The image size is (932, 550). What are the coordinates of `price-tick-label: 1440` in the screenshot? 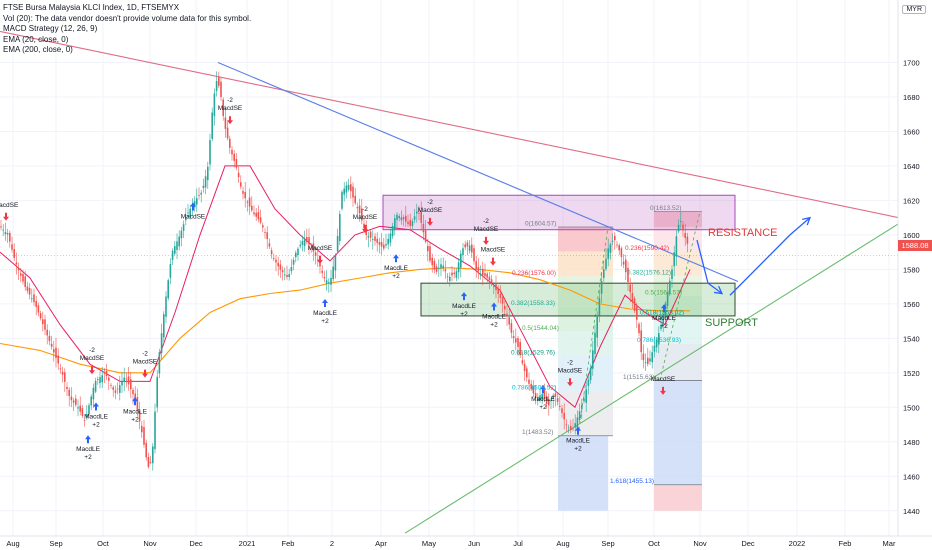 It's located at (911, 511).